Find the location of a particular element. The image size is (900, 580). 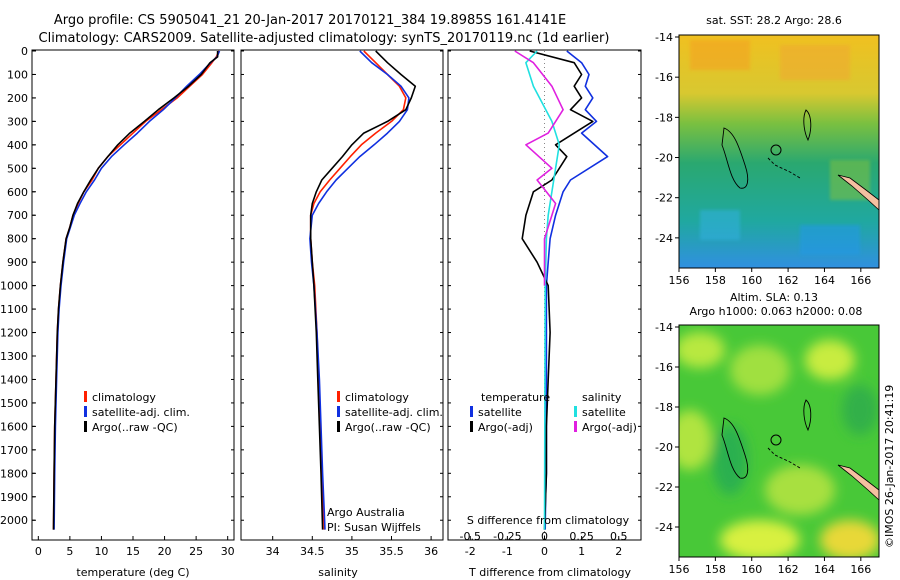

sla-map-frame is located at coordinates (779, 441).